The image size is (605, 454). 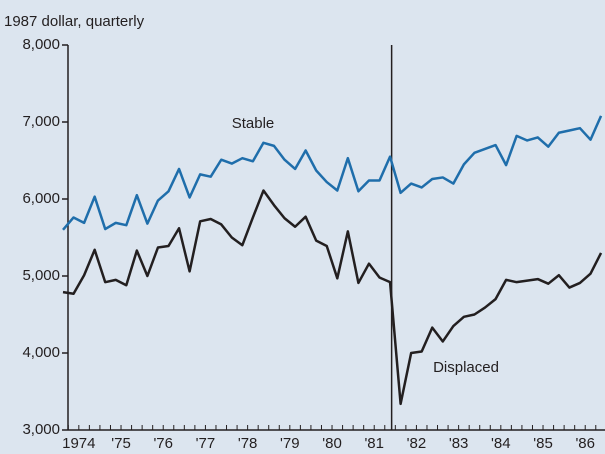 What do you see at coordinates (466, 367) in the screenshot?
I see `series-label: Displaced` at bounding box center [466, 367].